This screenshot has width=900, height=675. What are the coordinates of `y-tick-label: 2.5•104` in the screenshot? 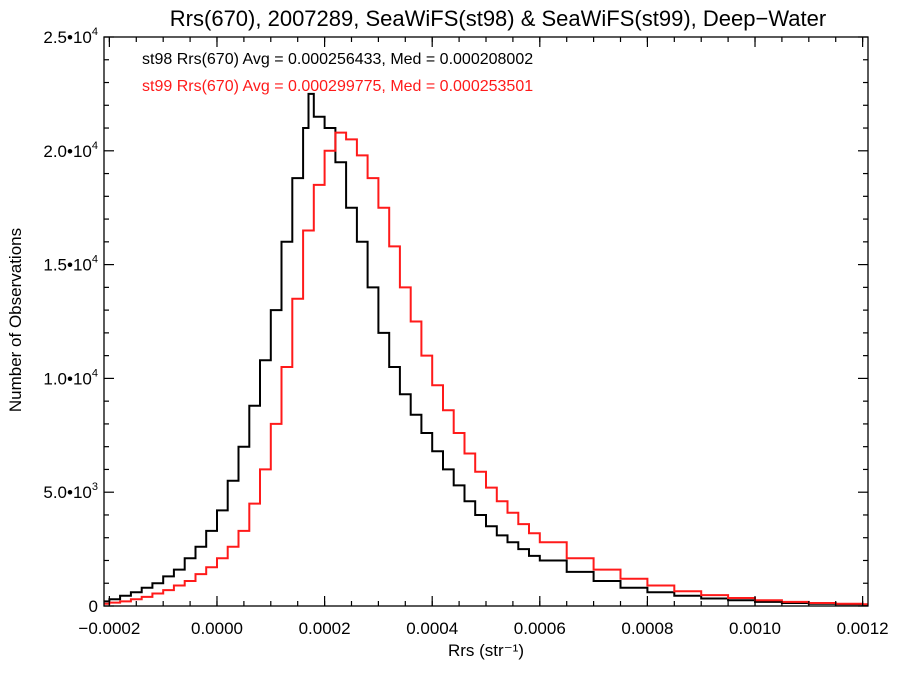 It's located at (70, 36).